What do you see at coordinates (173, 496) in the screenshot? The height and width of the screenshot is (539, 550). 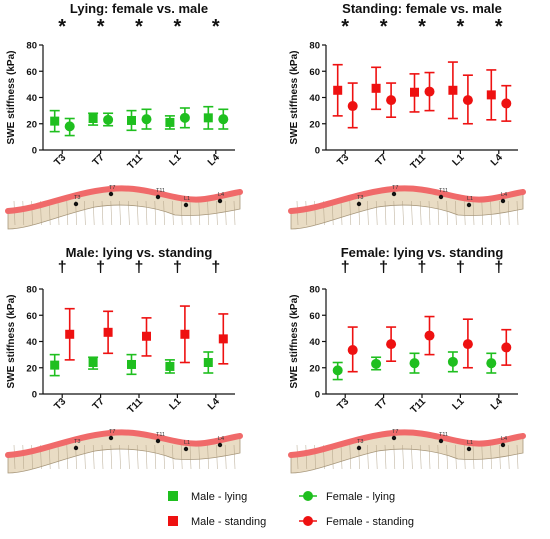 I see `legend-square-marker` at bounding box center [173, 496].